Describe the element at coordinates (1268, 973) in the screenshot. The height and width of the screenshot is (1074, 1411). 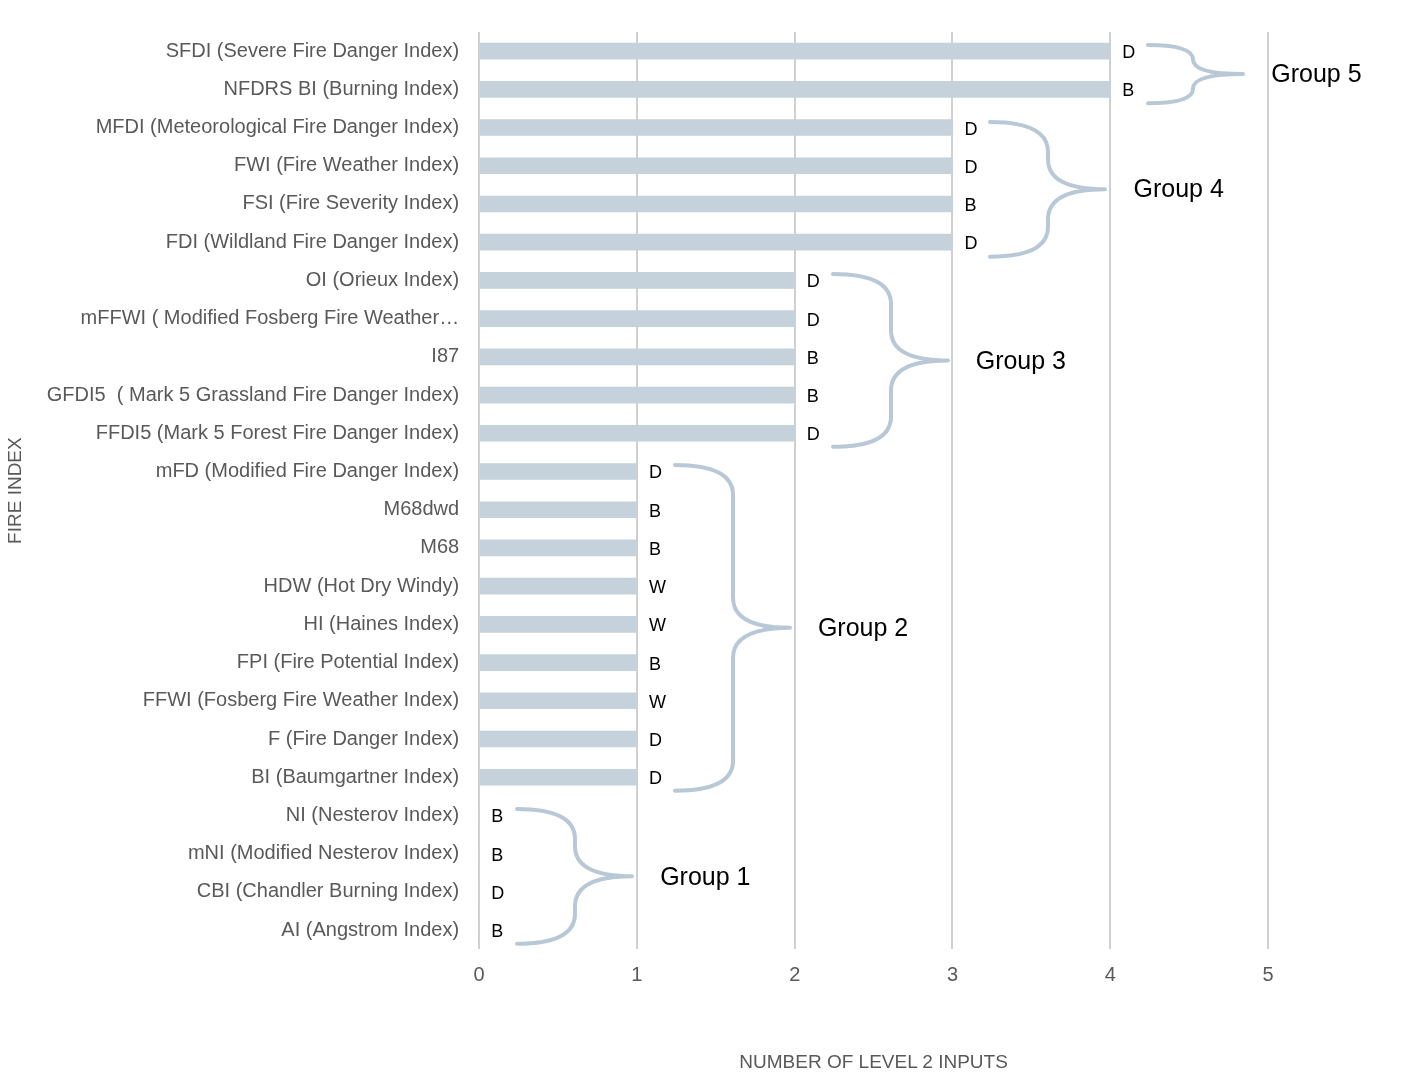
I see `x-tick-label: 5` at that location.